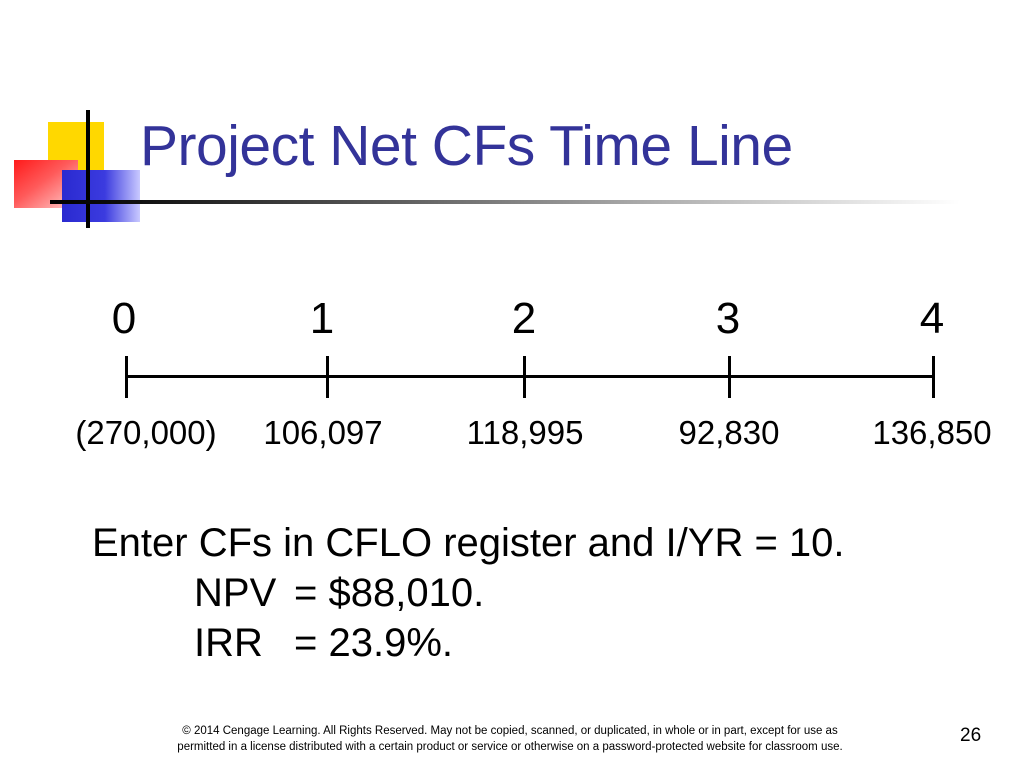 This screenshot has height=768, width=1024. I want to click on slide-number: 26, so click(971, 735).